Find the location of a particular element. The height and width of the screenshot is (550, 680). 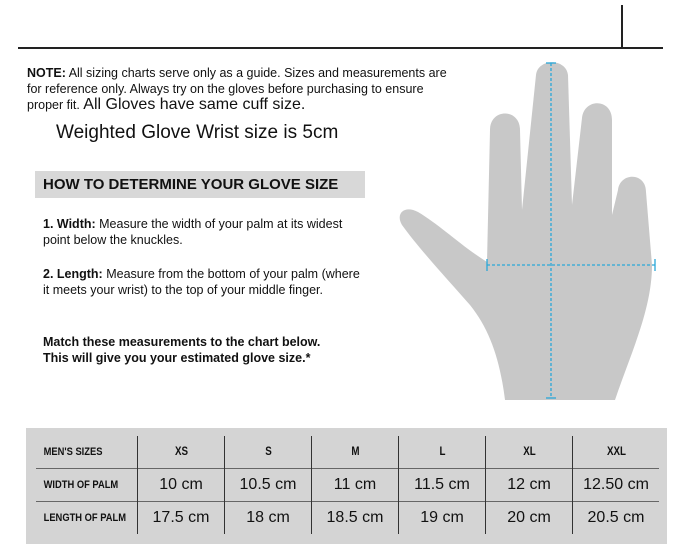

table-cell: 18.5 cm is located at coordinates (355, 517).